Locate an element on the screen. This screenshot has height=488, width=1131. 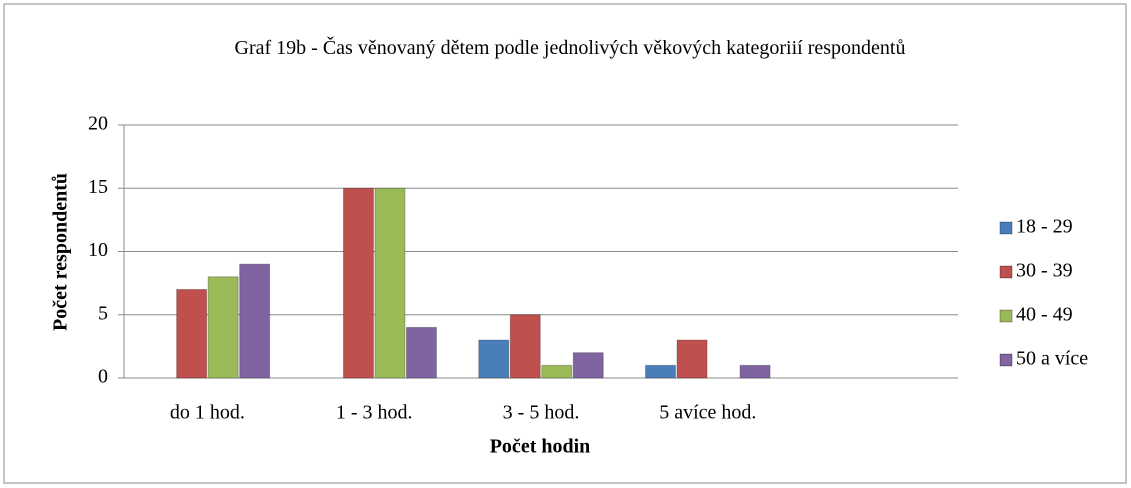
y-tick-label: 15 is located at coordinates (98, 187).